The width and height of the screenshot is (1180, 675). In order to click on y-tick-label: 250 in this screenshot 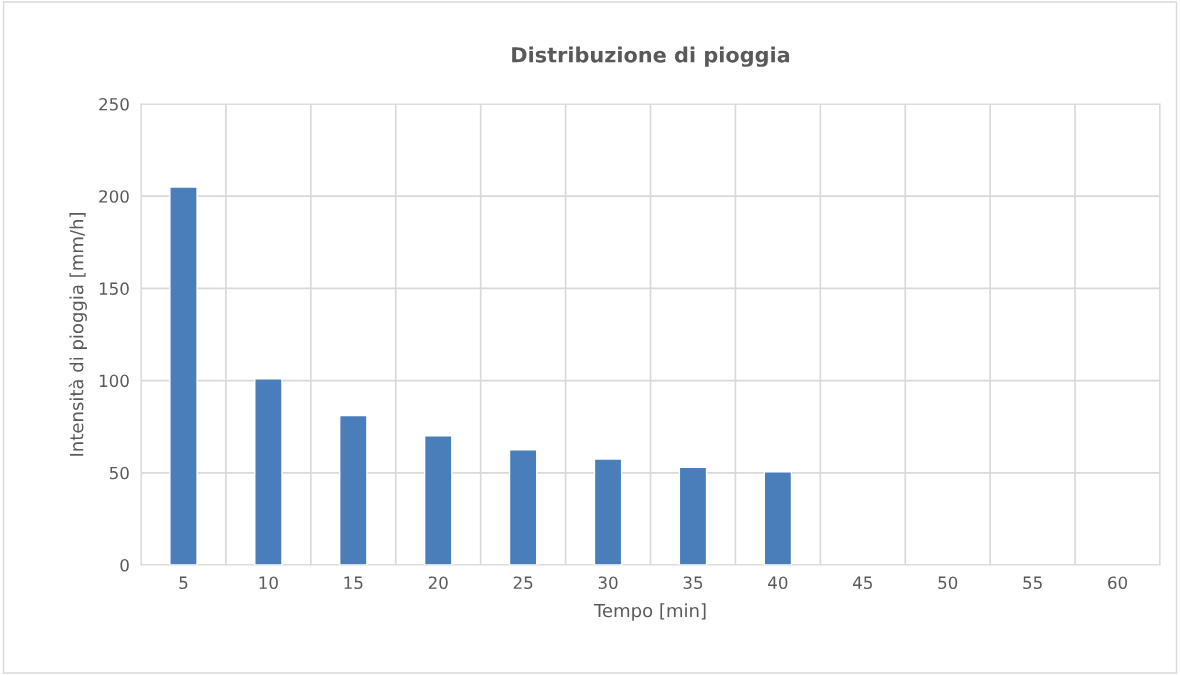, I will do `click(114, 104)`.